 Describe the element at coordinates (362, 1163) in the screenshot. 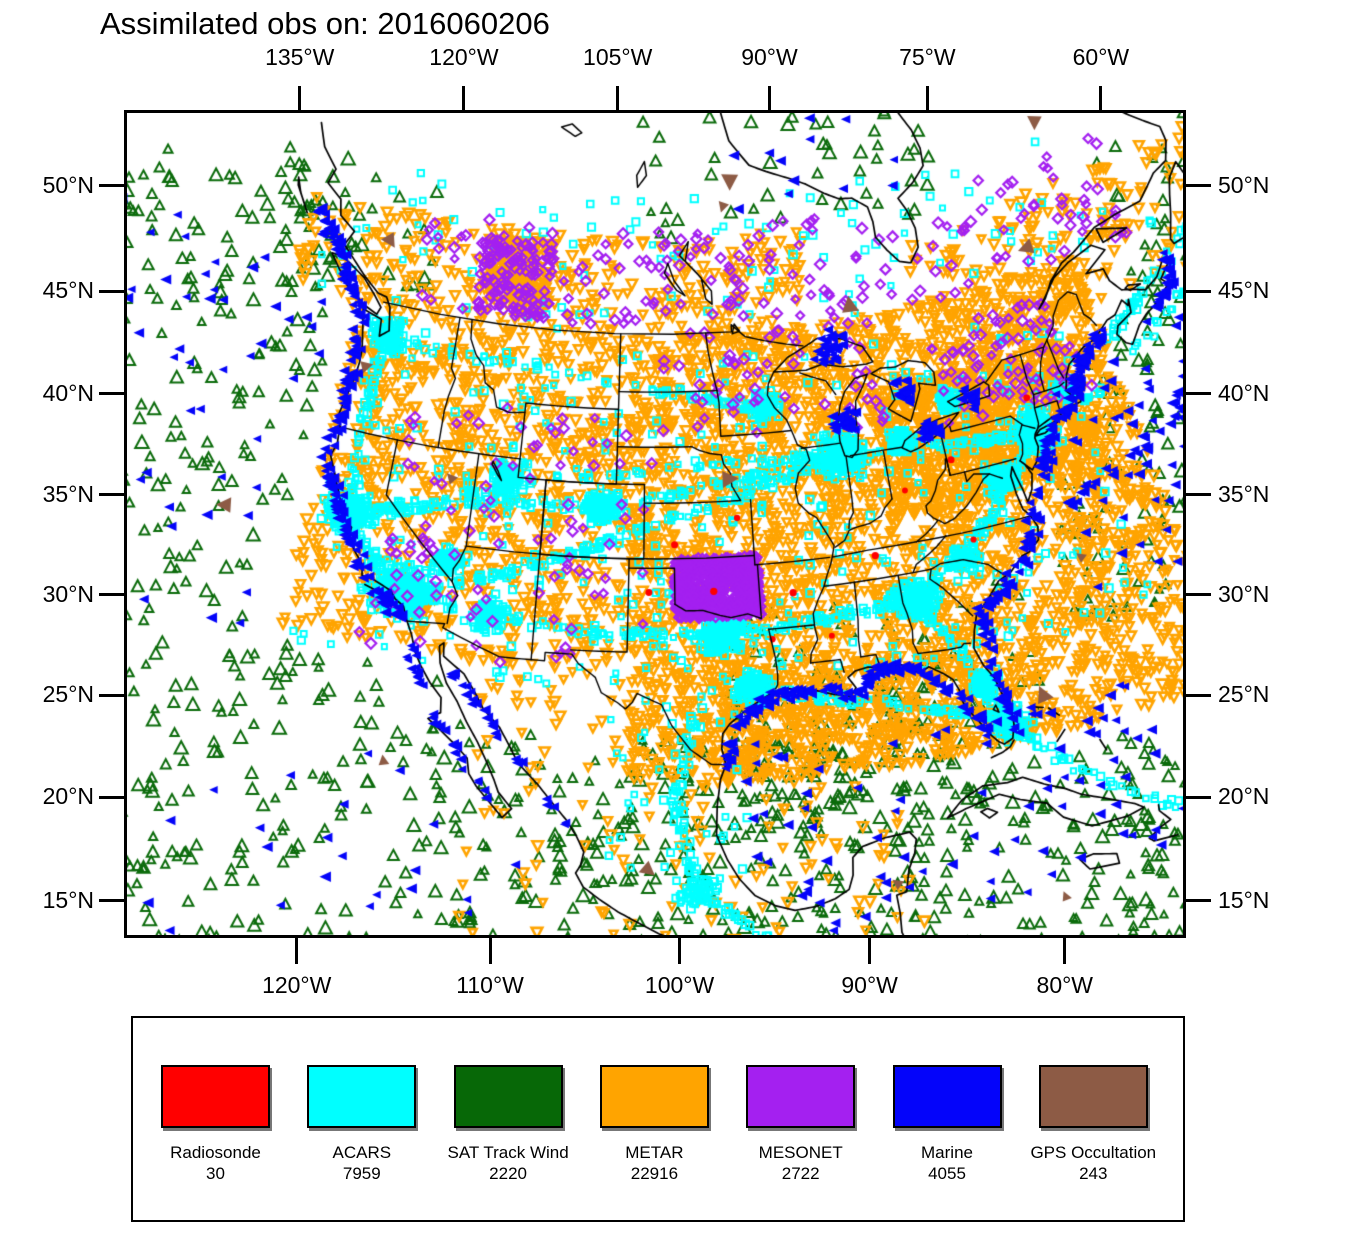

I see `legend-label-acars: ACARS 7959` at that location.